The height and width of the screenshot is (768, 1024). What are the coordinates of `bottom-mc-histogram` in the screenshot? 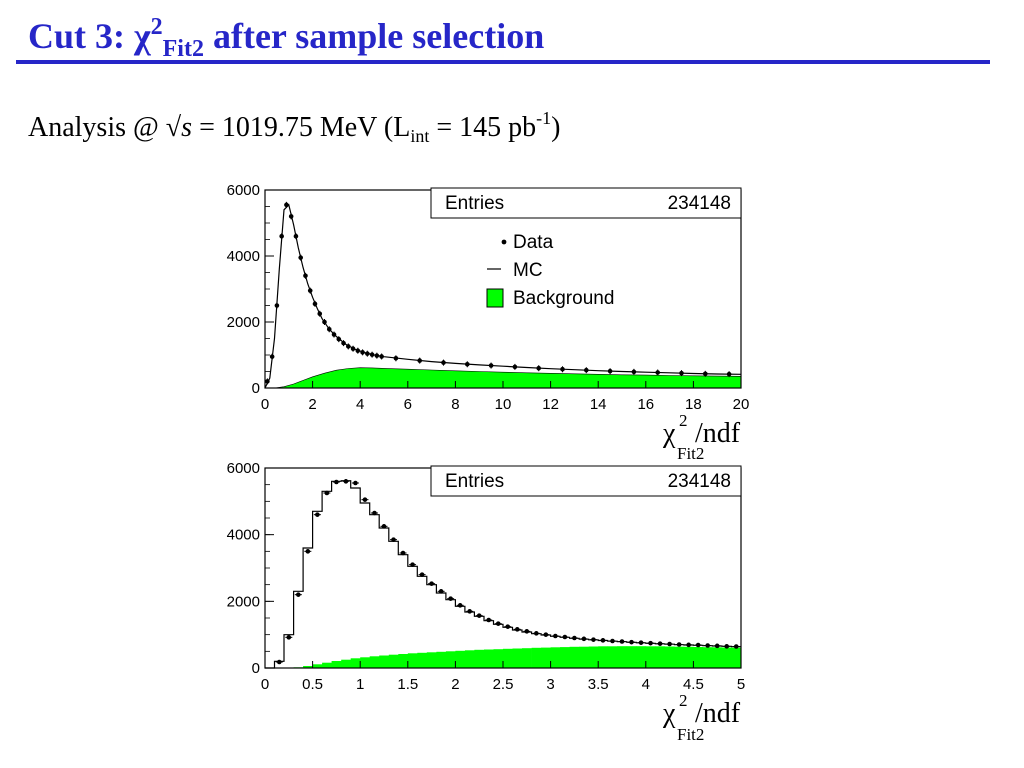 It's located at (503, 574).